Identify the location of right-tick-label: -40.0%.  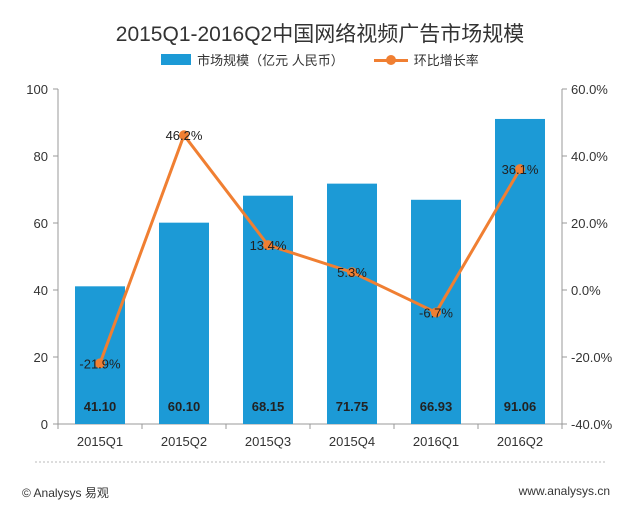
(592, 424).